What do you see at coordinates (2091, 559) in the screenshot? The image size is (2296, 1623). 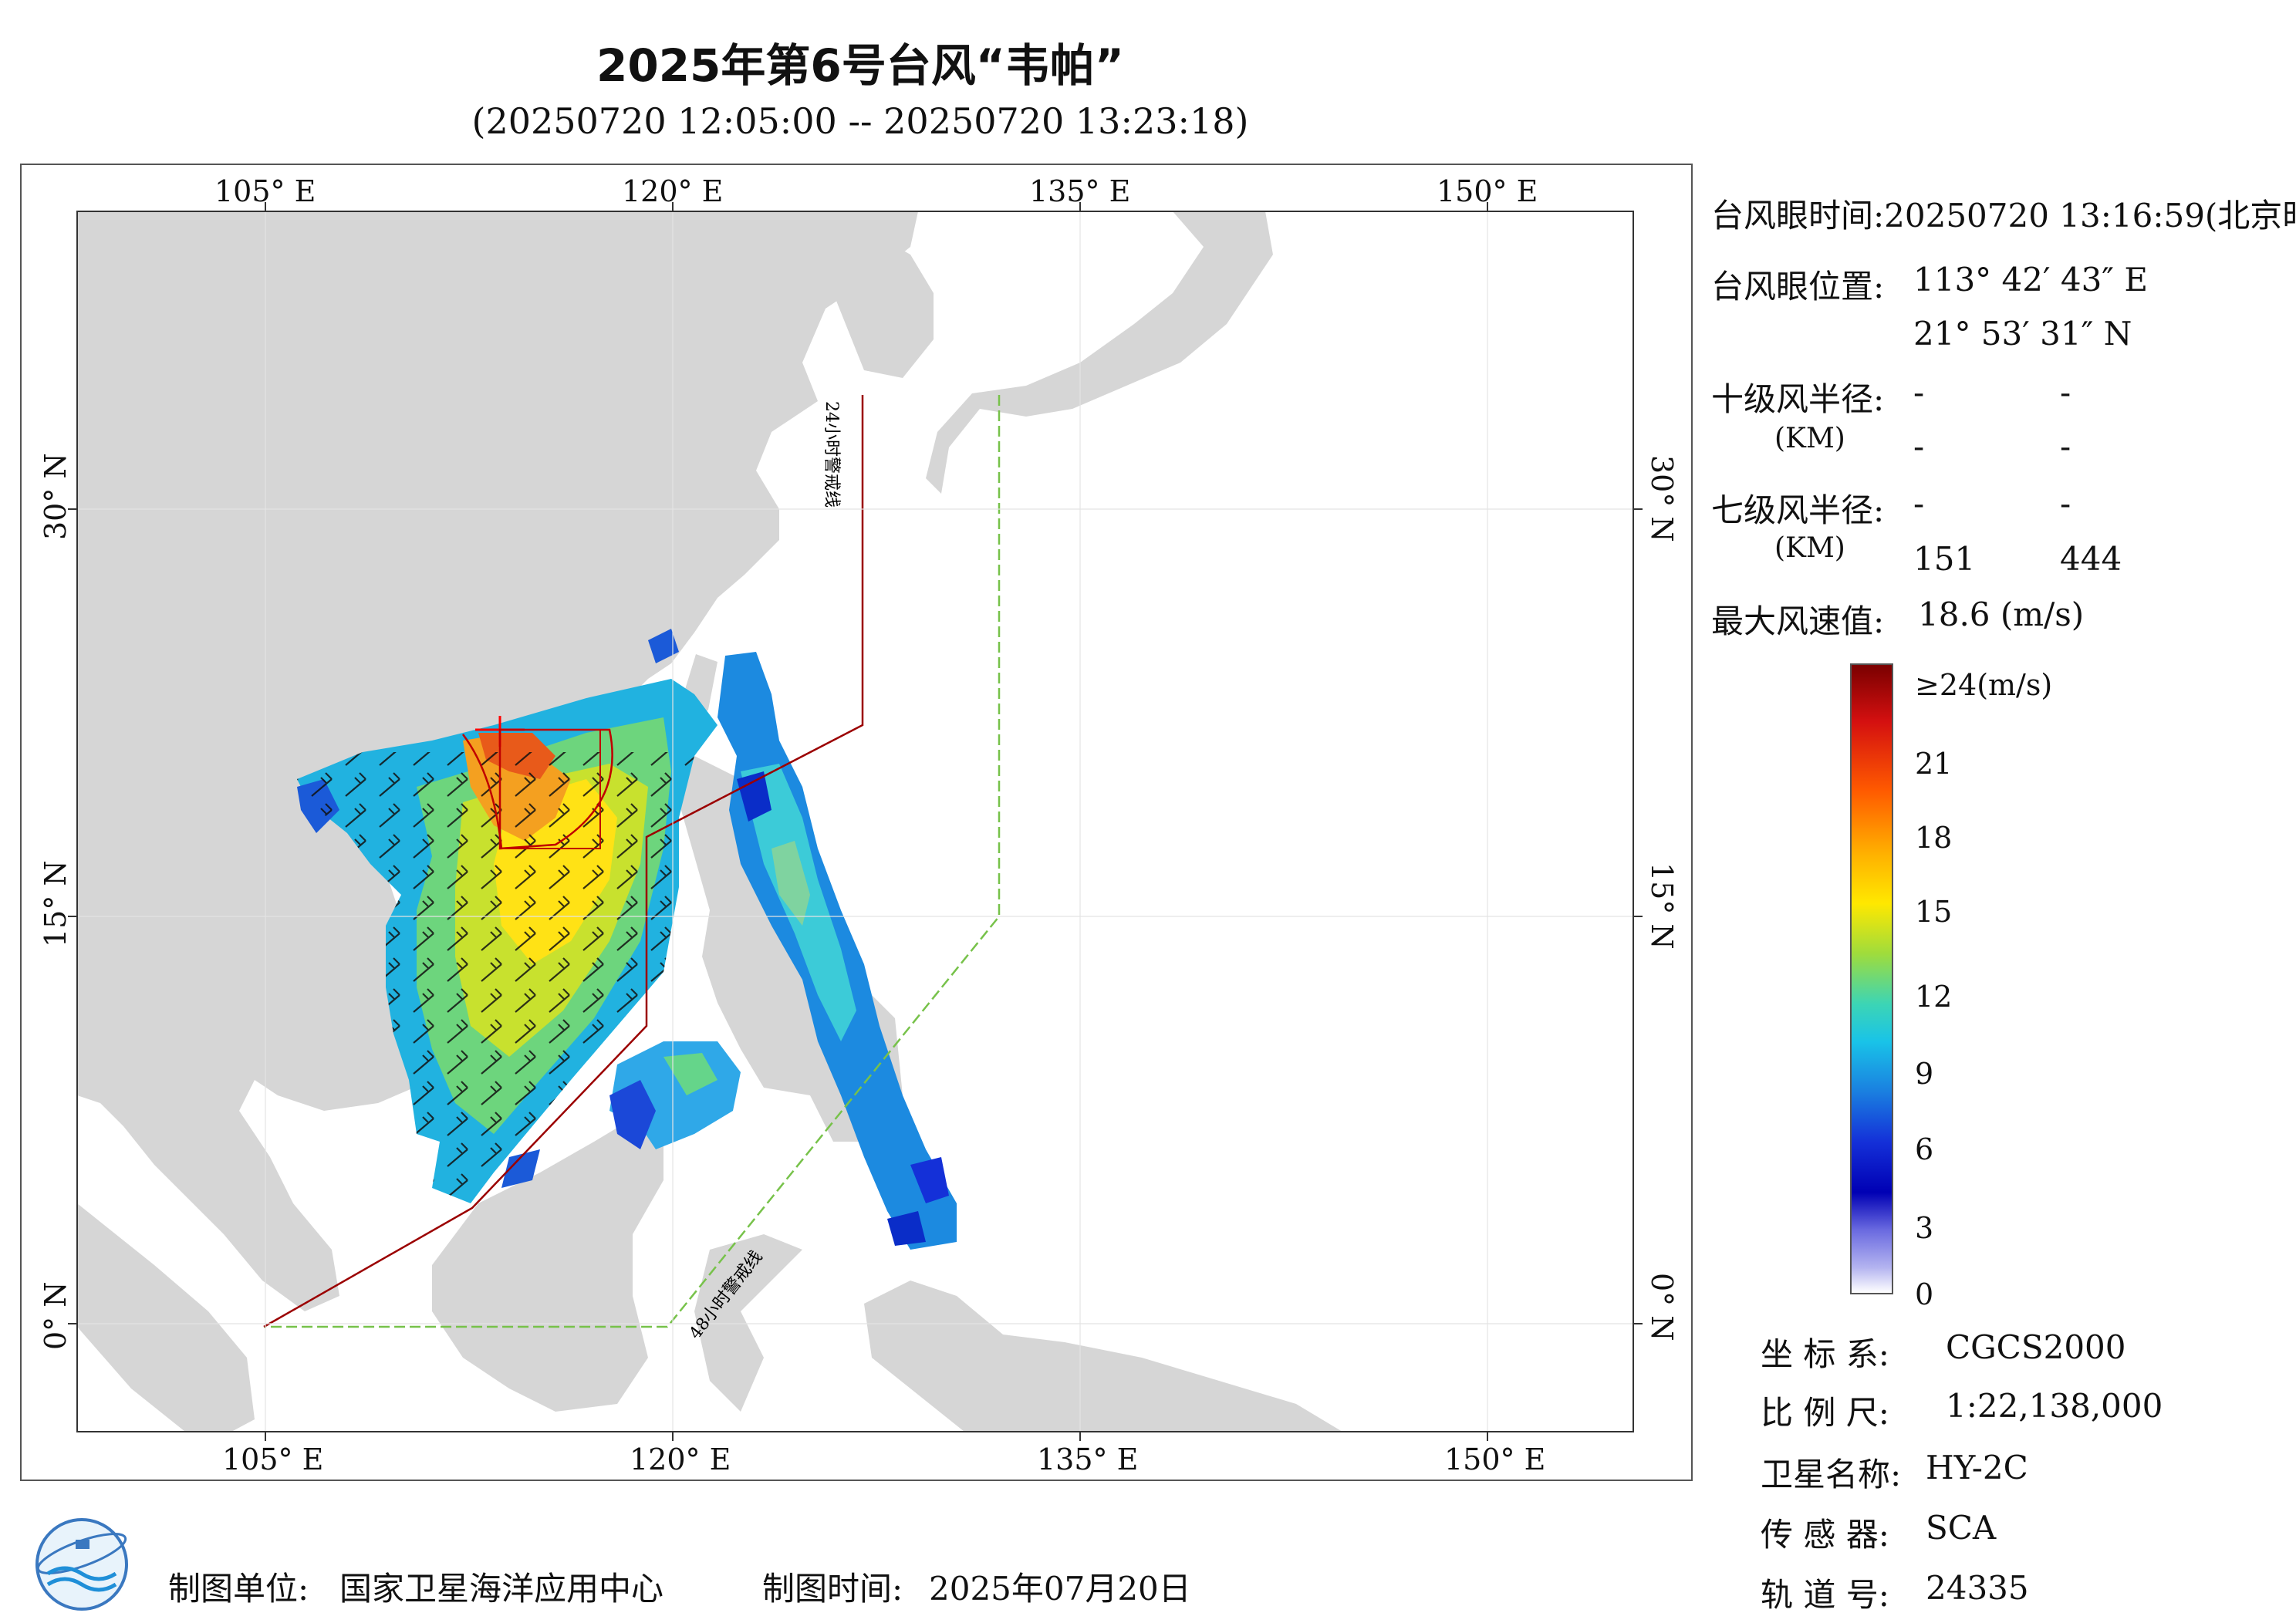 I see `r7-value-nw: 444` at bounding box center [2091, 559].